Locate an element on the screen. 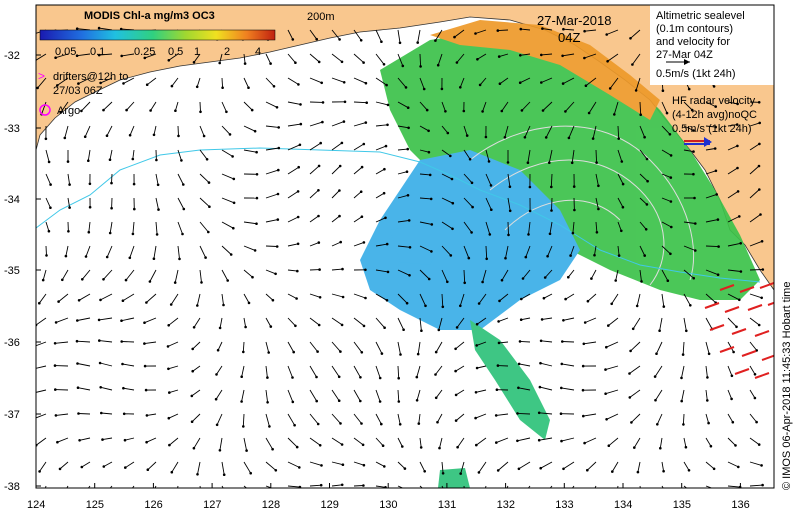 This screenshot has width=800, height=520. drifter-symbol: > is located at coordinates (41, 76).